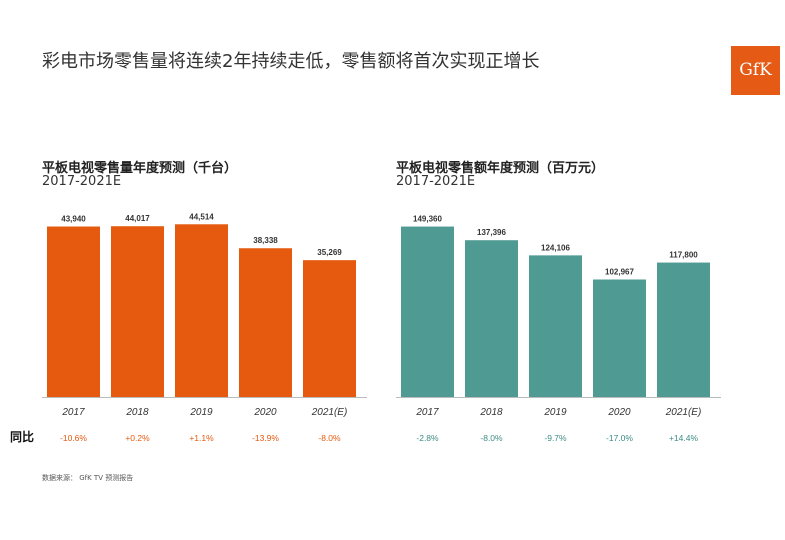 The height and width of the screenshot is (540, 785). I want to click on yoy-value: +0.2%, so click(137, 438).